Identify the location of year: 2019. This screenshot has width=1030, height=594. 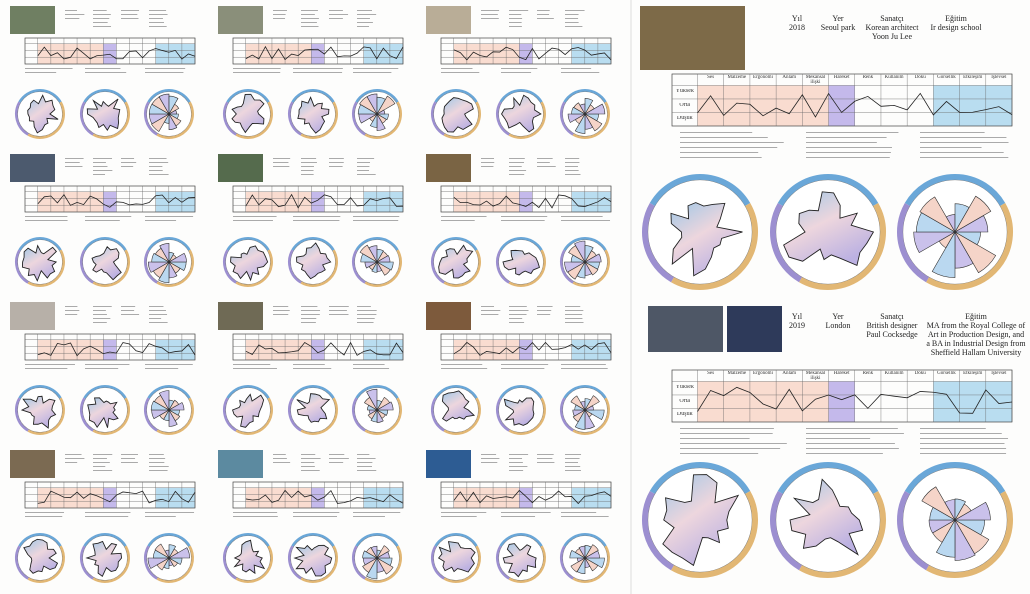
(797, 325).